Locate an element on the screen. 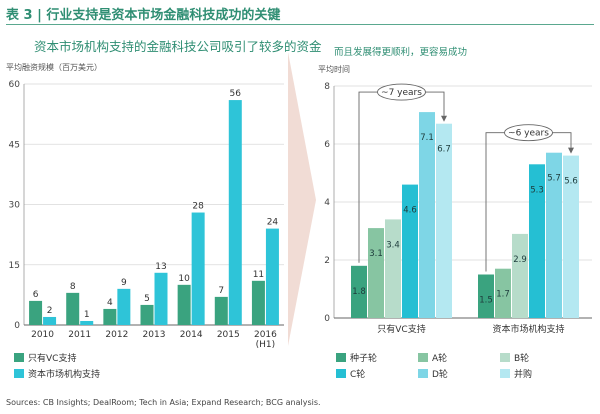 The image size is (600, 414). right-bar-value-label: 5.6 is located at coordinates (571, 182).